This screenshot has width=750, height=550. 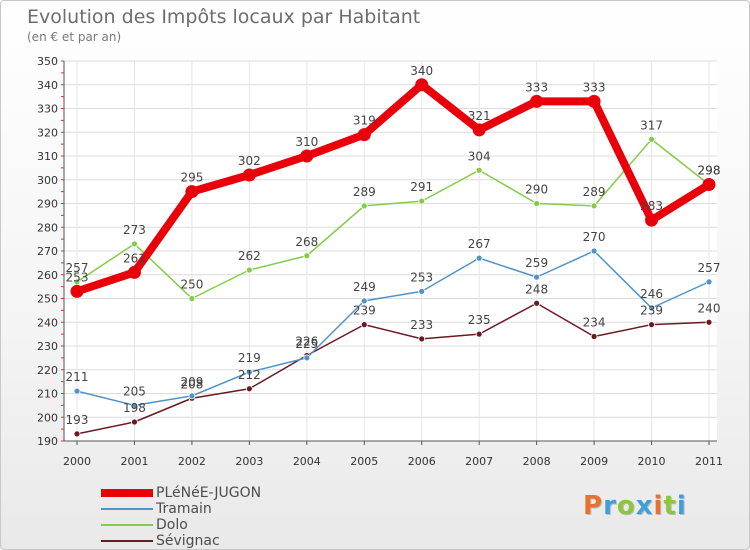 What do you see at coordinates (421, 71) in the screenshot?
I see `data-label-plenee-jugon: 340` at bounding box center [421, 71].